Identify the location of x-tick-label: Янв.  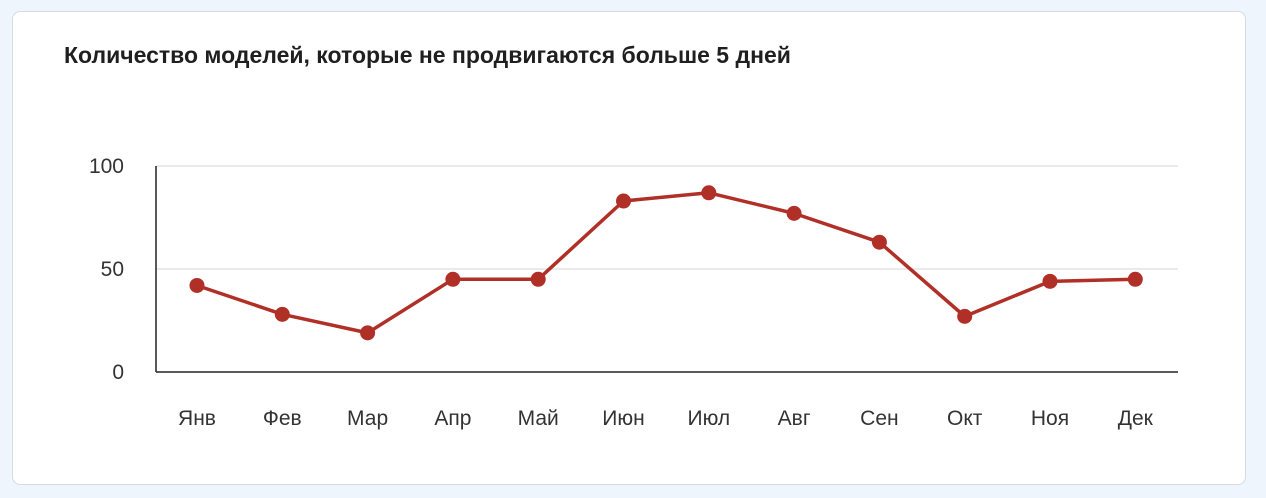
(197, 418).